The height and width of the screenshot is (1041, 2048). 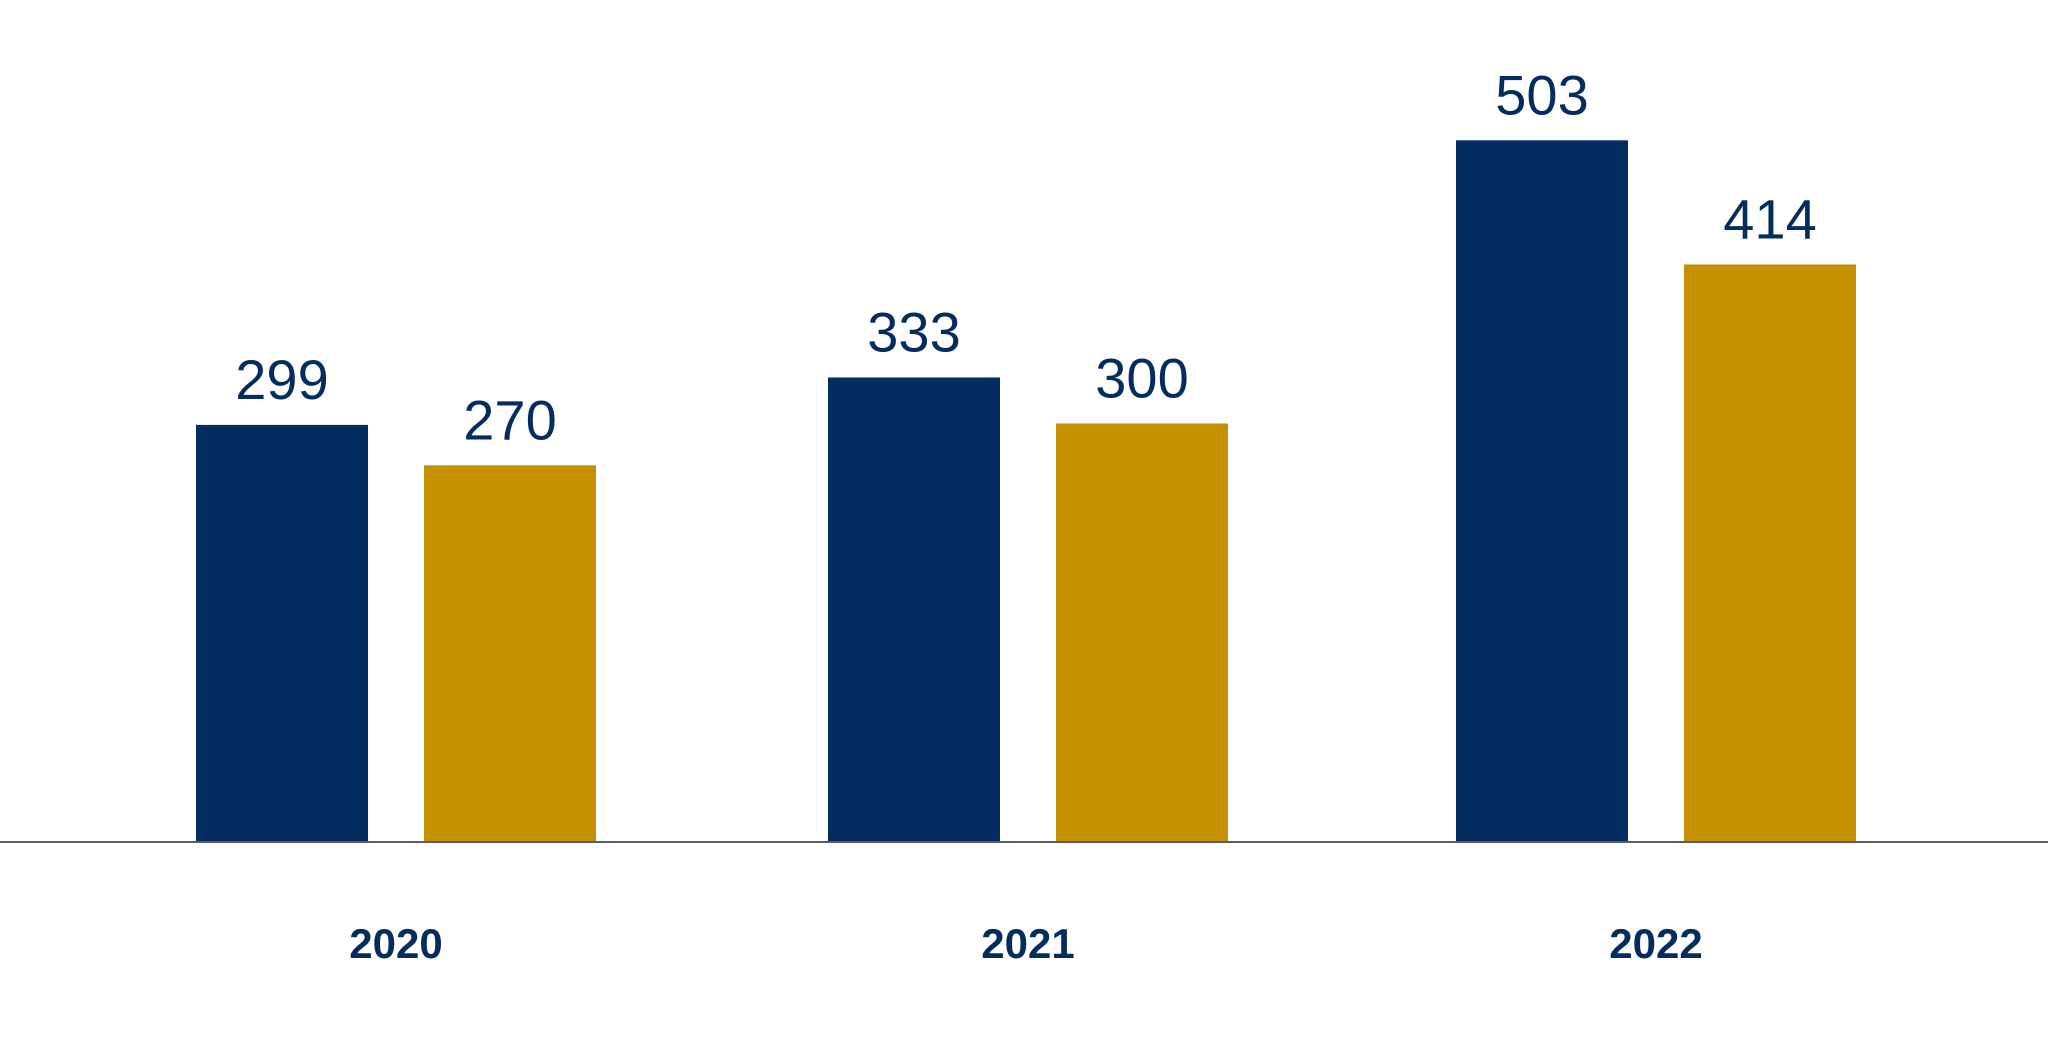 What do you see at coordinates (395, 943) in the screenshot?
I see `category-label-2020: 2020` at bounding box center [395, 943].